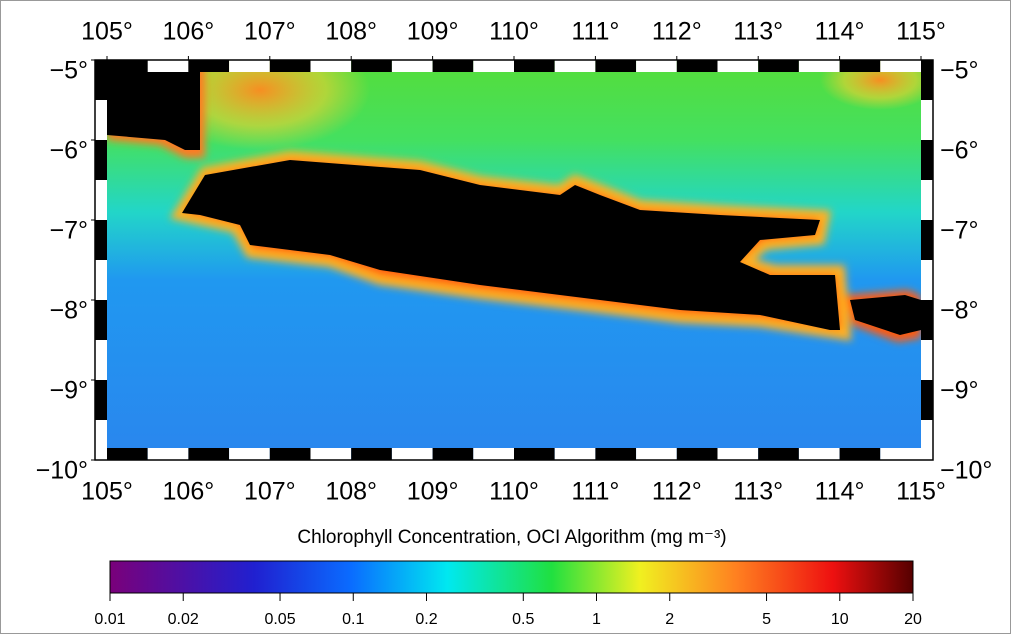 Image resolution: width=1011 pixels, height=634 pixels. Describe the element at coordinates (153, 105) in the screenshot. I see `sumatra-land` at that location.